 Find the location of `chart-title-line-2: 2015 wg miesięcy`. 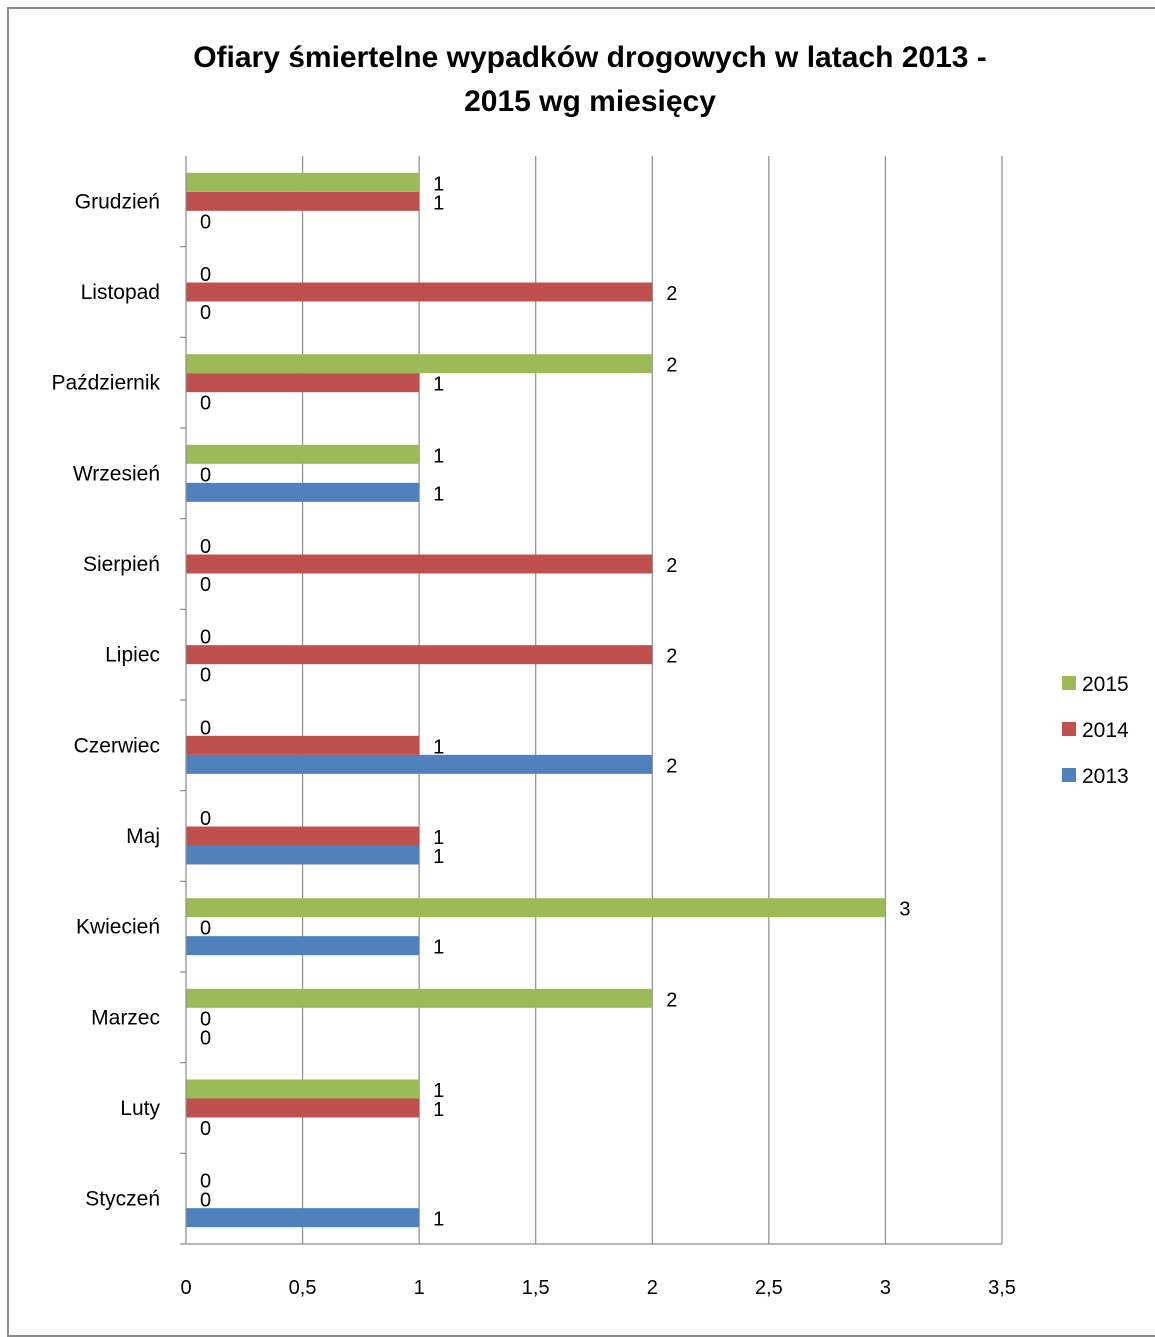

chart-title-line-2: 2015 wg miesięcy is located at coordinates (590, 101).